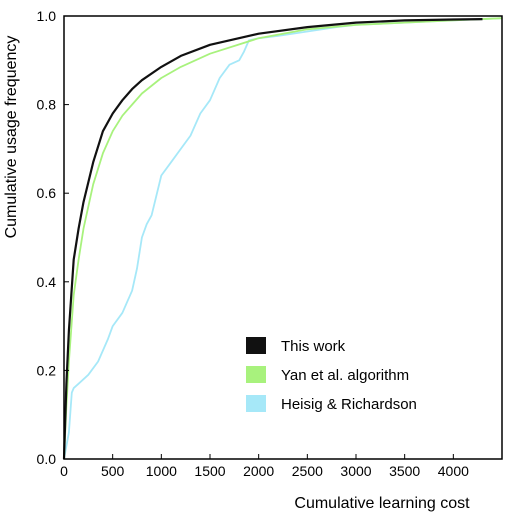 The height and width of the screenshot is (514, 508). What do you see at coordinates (11, 137) in the screenshot?
I see `y-axis-label: Cumulative usage frequency` at bounding box center [11, 137].